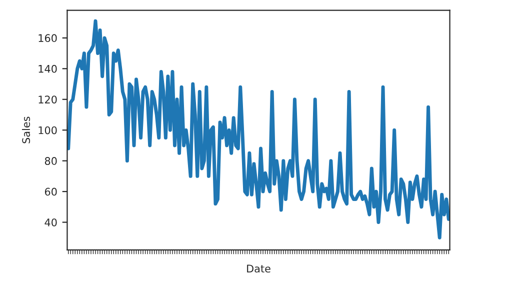  I want to click on y-axis-title: Sales, so click(26, 130).